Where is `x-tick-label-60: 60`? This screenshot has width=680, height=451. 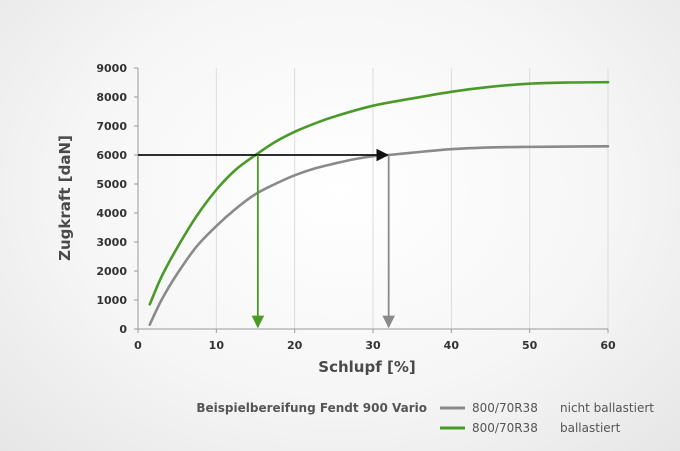
x-tick-label-60: 60 is located at coordinates (608, 345).